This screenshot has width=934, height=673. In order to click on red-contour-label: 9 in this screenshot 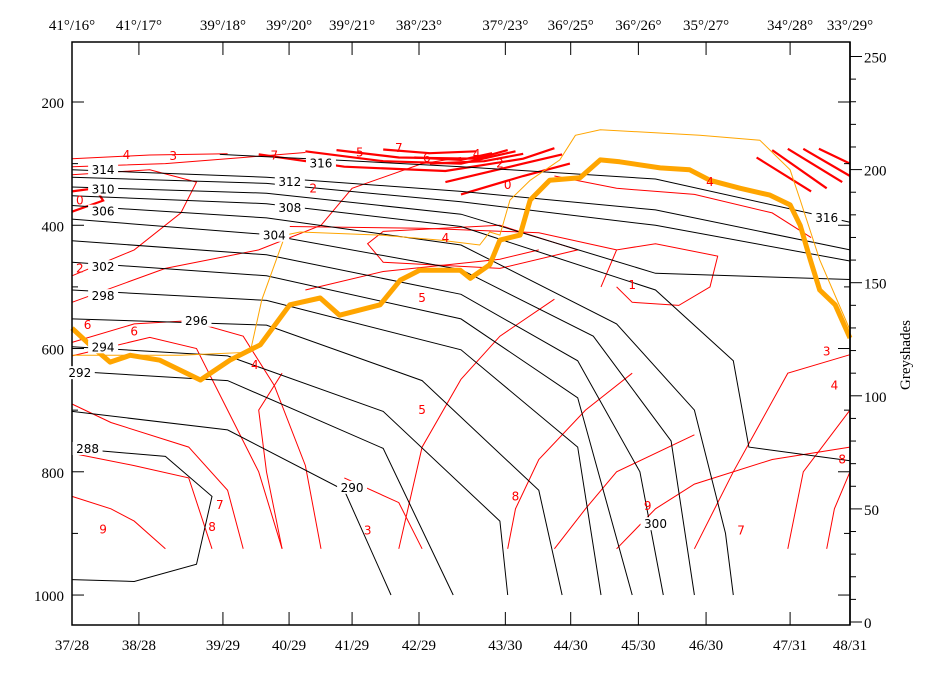, I will do `click(103, 530)`.